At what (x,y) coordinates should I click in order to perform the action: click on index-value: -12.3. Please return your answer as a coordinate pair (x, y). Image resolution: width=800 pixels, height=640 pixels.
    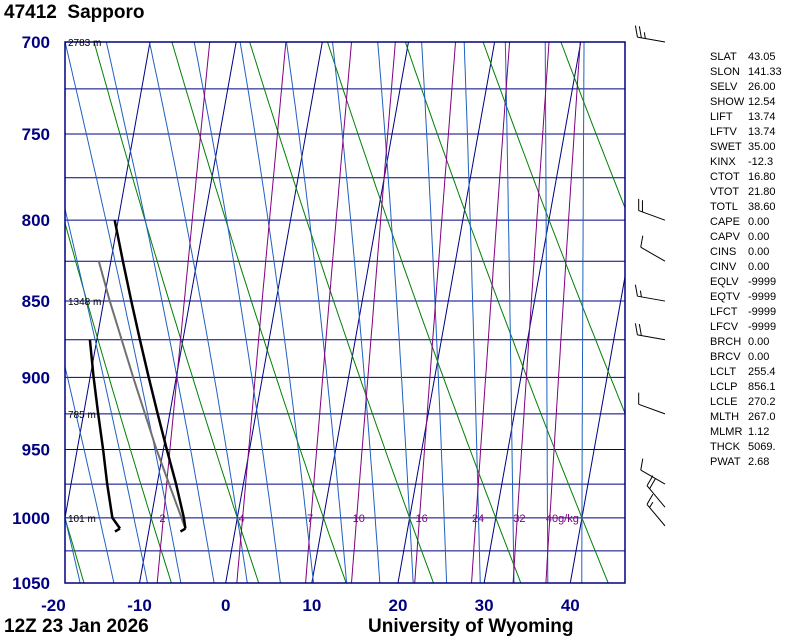
    Looking at the image, I should click on (761, 162).